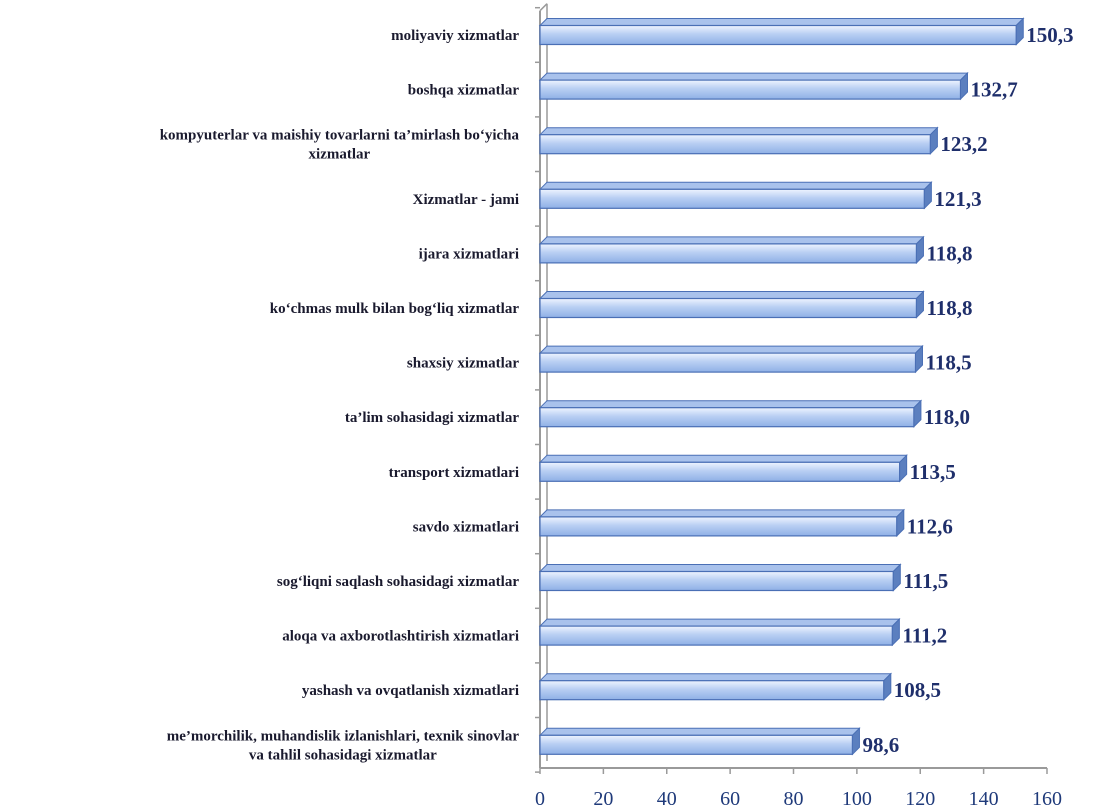  I want to click on category-label: aloqa va axborotlashtirish xizmatlari, so click(400, 637).